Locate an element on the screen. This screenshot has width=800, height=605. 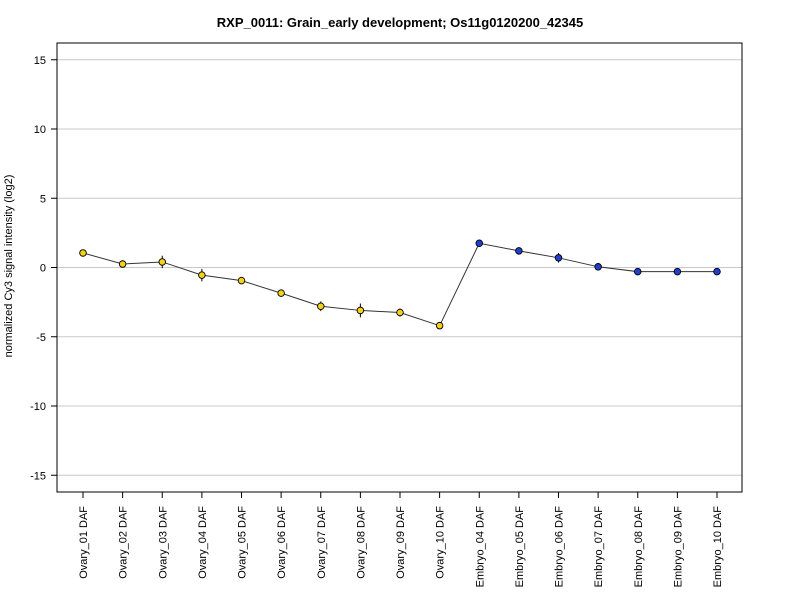
x-tick-label: Embryo_10 DAF is located at coordinates (718, 547).